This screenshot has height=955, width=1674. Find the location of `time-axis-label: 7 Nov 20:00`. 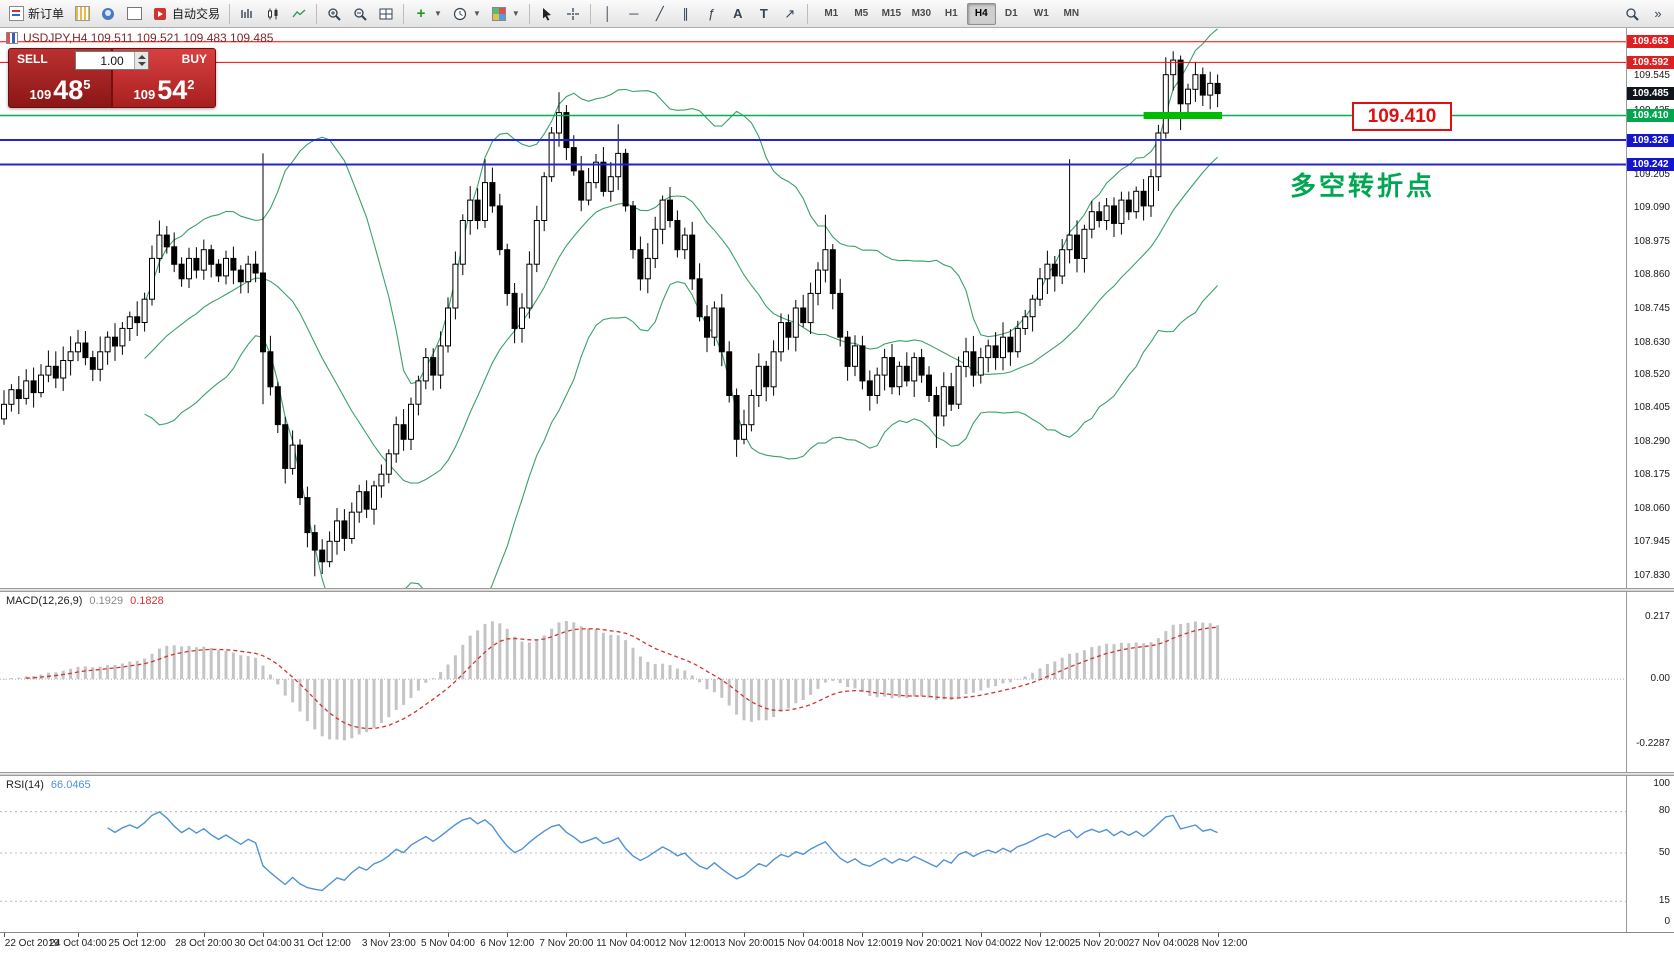

time-axis-label: 7 Nov 20:00 is located at coordinates (566, 943).